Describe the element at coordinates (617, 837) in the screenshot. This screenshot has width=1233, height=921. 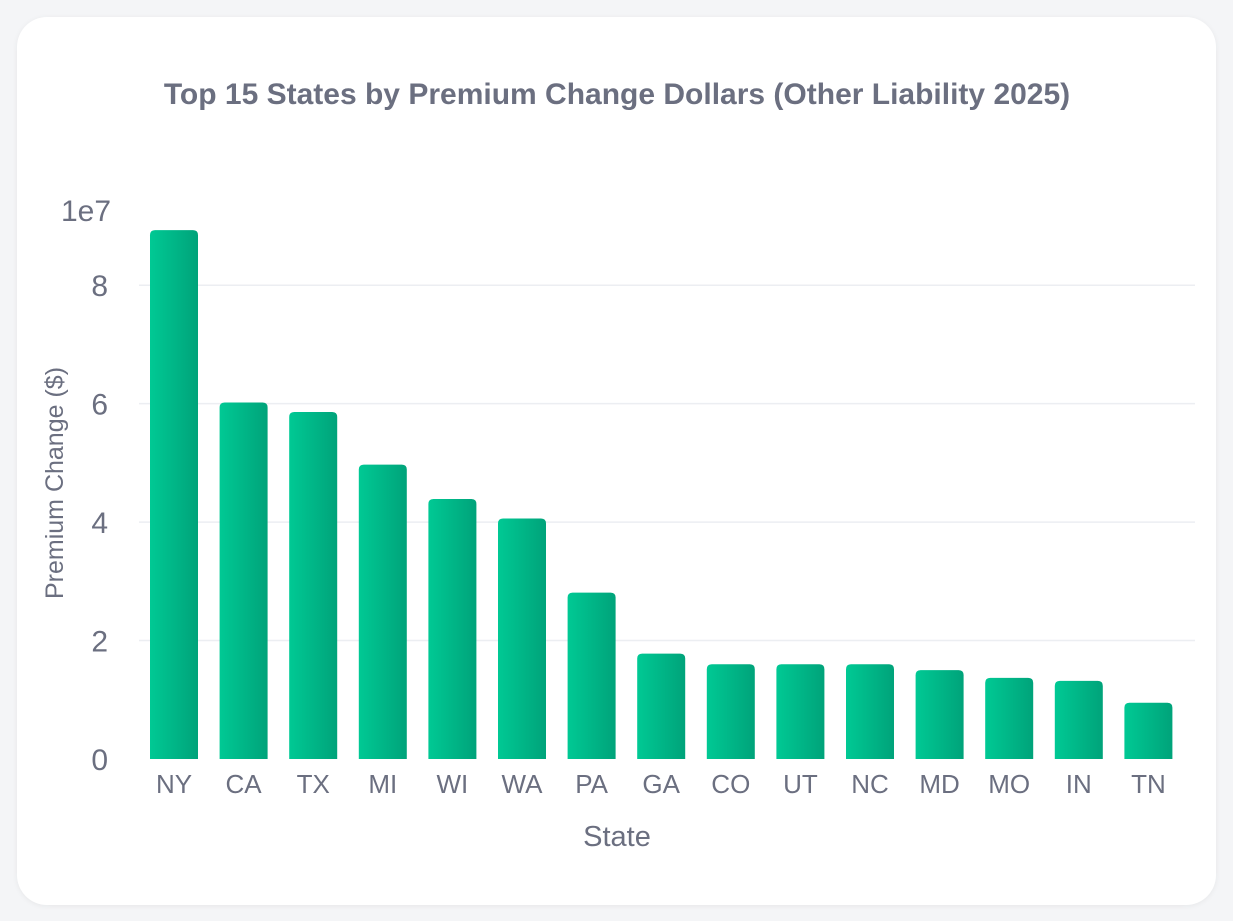
I see `x-axis-label: State` at that location.